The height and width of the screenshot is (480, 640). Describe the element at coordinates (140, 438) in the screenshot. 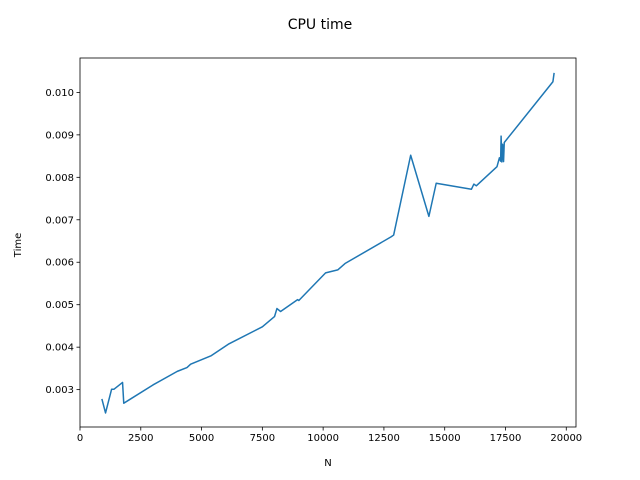

I see `x-tick-label: 2500` at that location.